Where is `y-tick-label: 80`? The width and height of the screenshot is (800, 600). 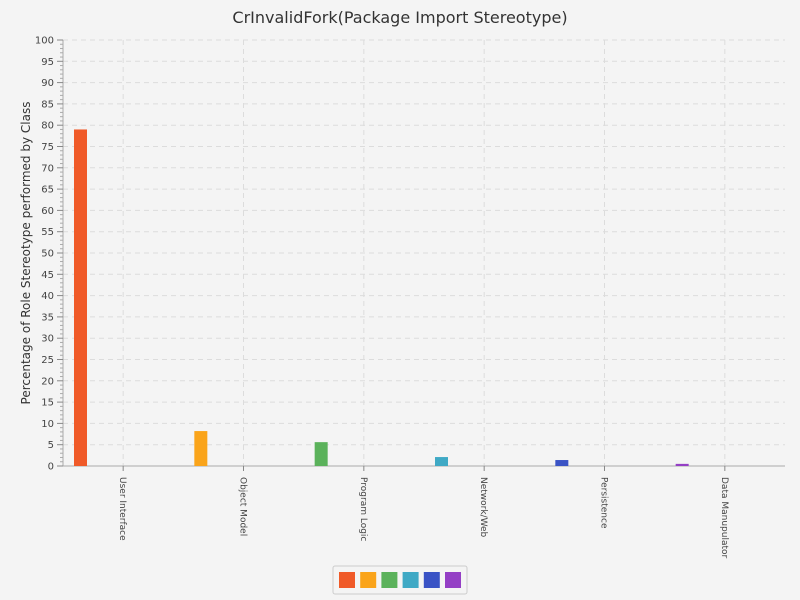 y-tick-label: 80 is located at coordinates (47, 126).